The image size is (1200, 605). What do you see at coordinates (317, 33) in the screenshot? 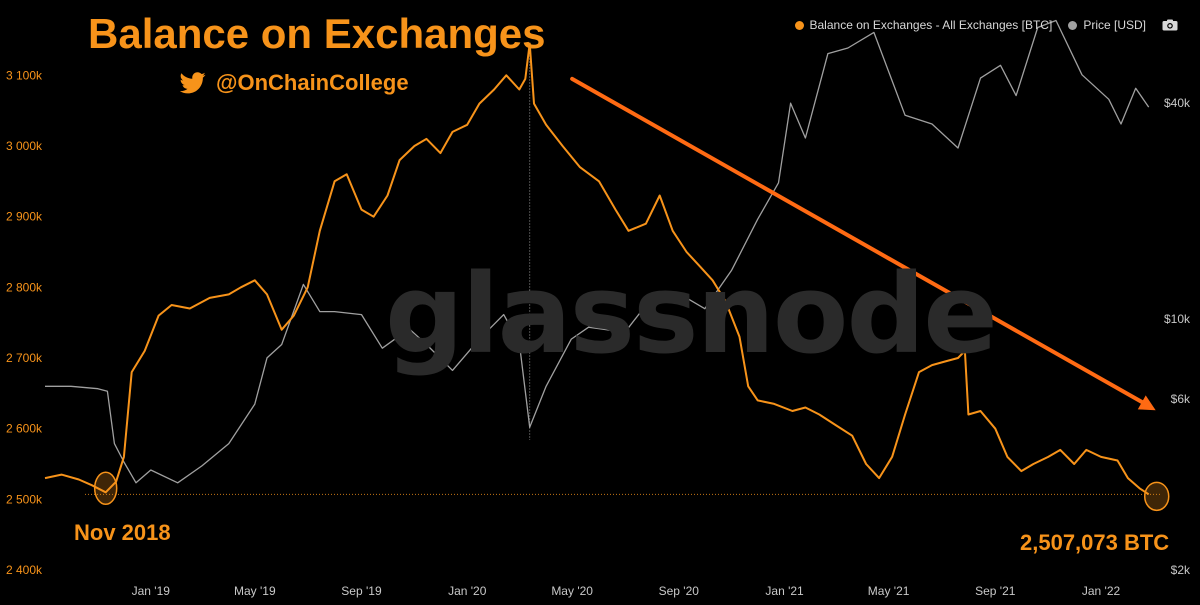
I see `chart-title: Balance on Exchanges` at bounding box center [317, 33].